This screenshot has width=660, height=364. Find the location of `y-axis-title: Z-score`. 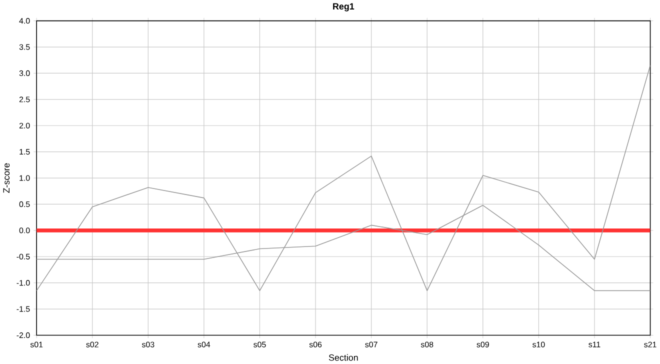

y-axis-title: Z-score is located at coordinates (6, 178).